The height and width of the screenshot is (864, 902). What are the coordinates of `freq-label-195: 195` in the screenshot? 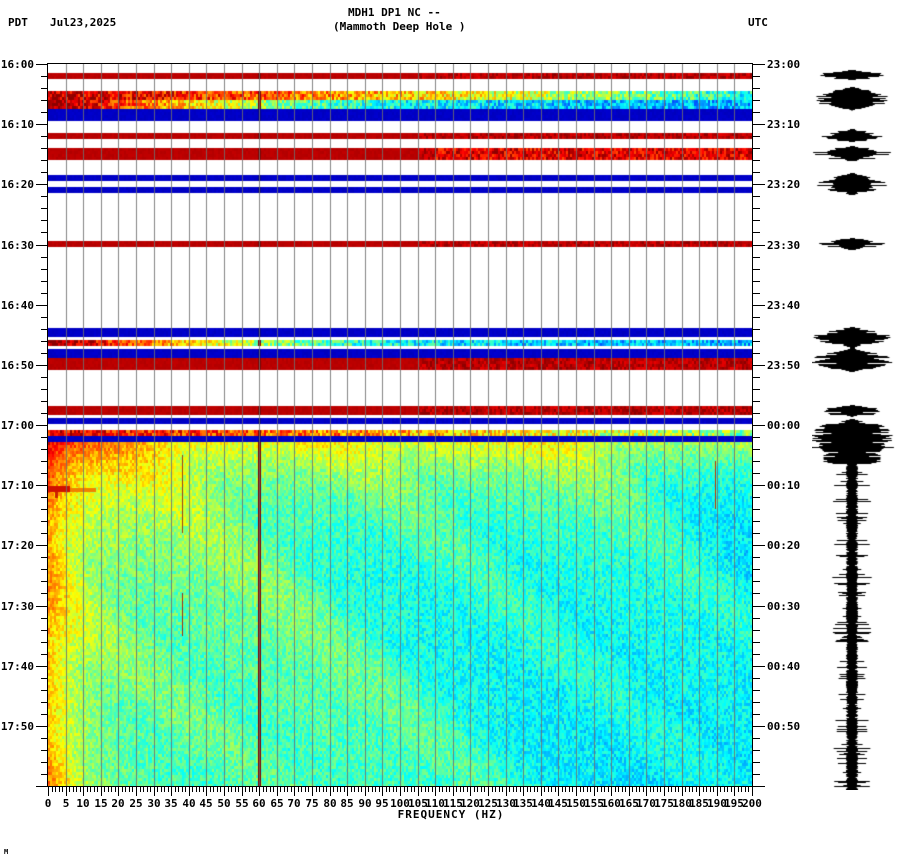 It's located at (734, 803).